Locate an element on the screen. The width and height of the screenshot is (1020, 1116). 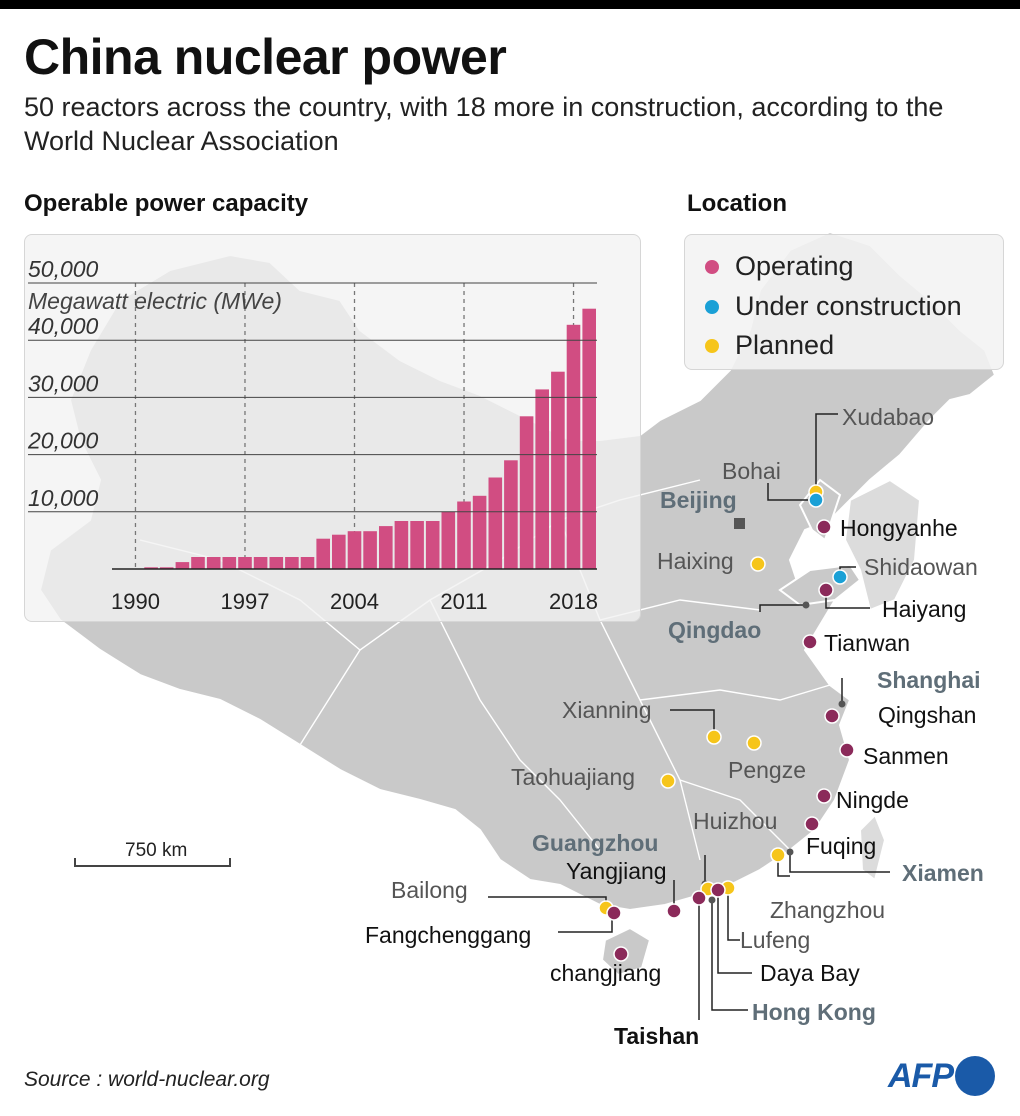
label-yangjiang: Yangjiang is located at coordinates (616, 871).